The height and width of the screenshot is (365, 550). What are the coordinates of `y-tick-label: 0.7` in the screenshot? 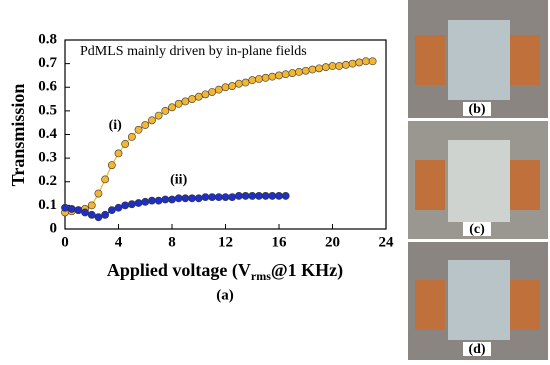 It's located at (47, 63).